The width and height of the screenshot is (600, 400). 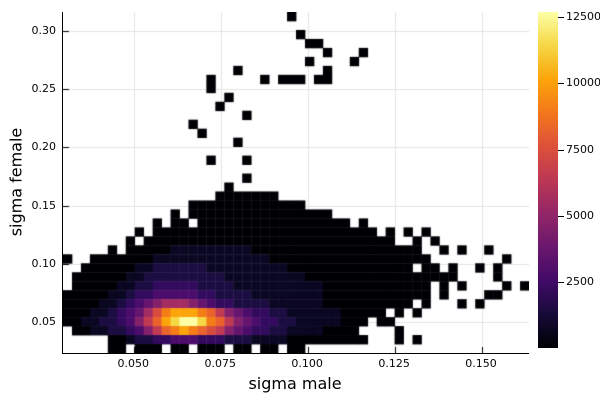 What do you see at coordinates (548, 180) in the screenshot?
I see `colorbar-gradient` at bounding box center [548, 180].